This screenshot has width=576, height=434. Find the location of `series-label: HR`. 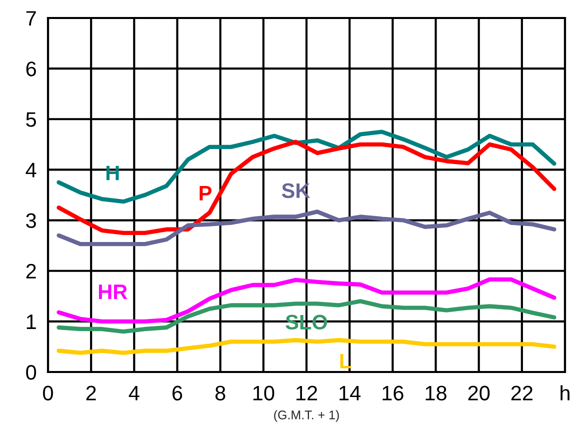

series-label: HR is located at coordinates (113, 291).